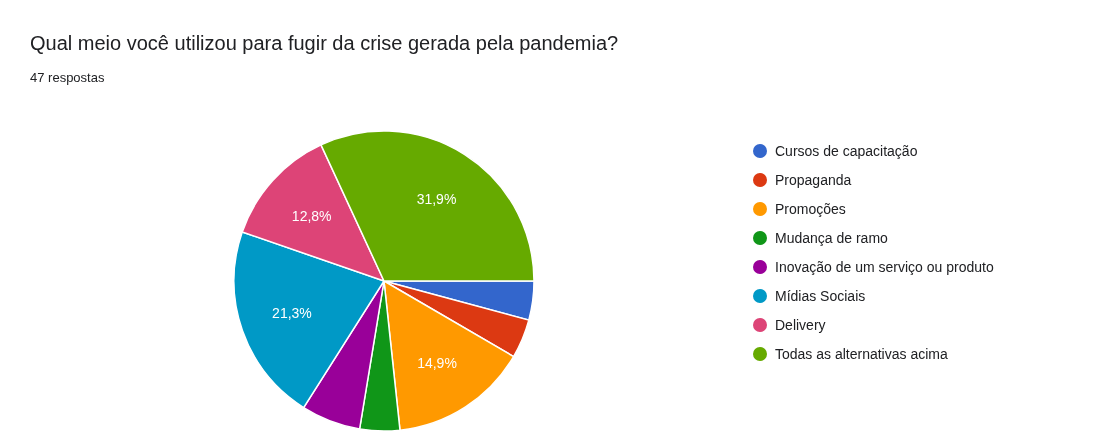 This screenshot has height=444, width=1103. What do you see at coordinates (437, 362) in the screenshot?
I see `data-label: 14,9%` at bounding box center [437, 362].